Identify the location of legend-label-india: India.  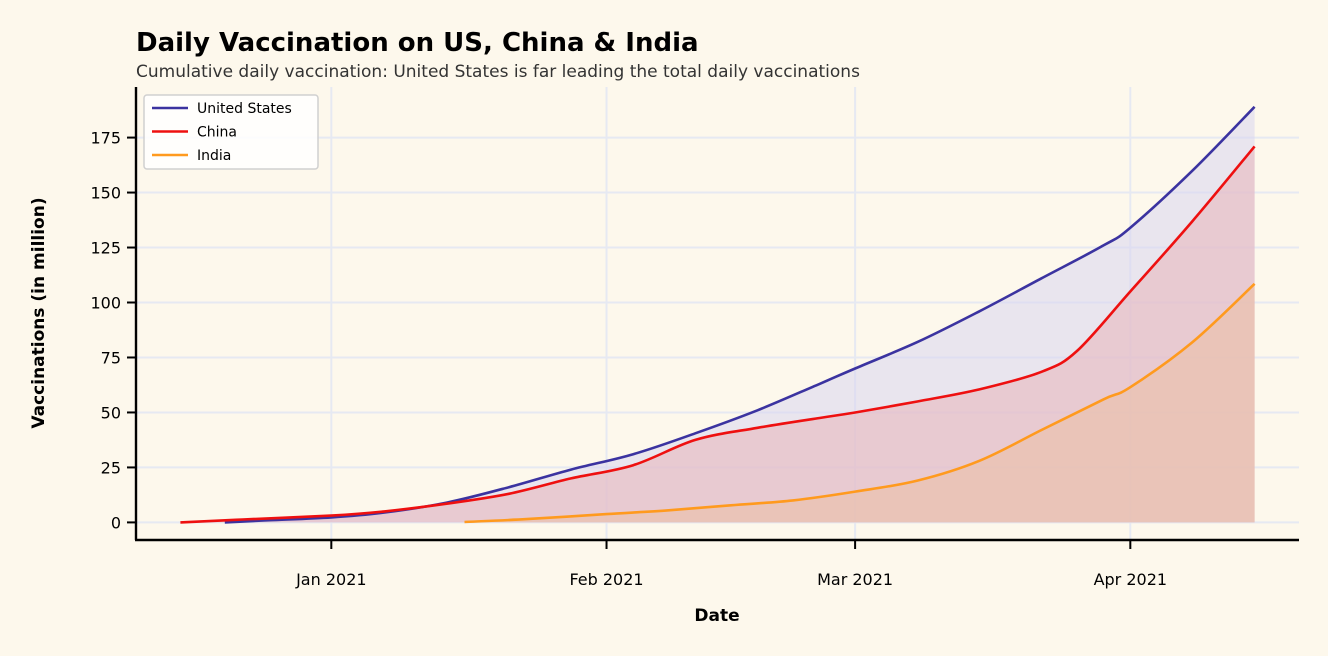
(214, 156).